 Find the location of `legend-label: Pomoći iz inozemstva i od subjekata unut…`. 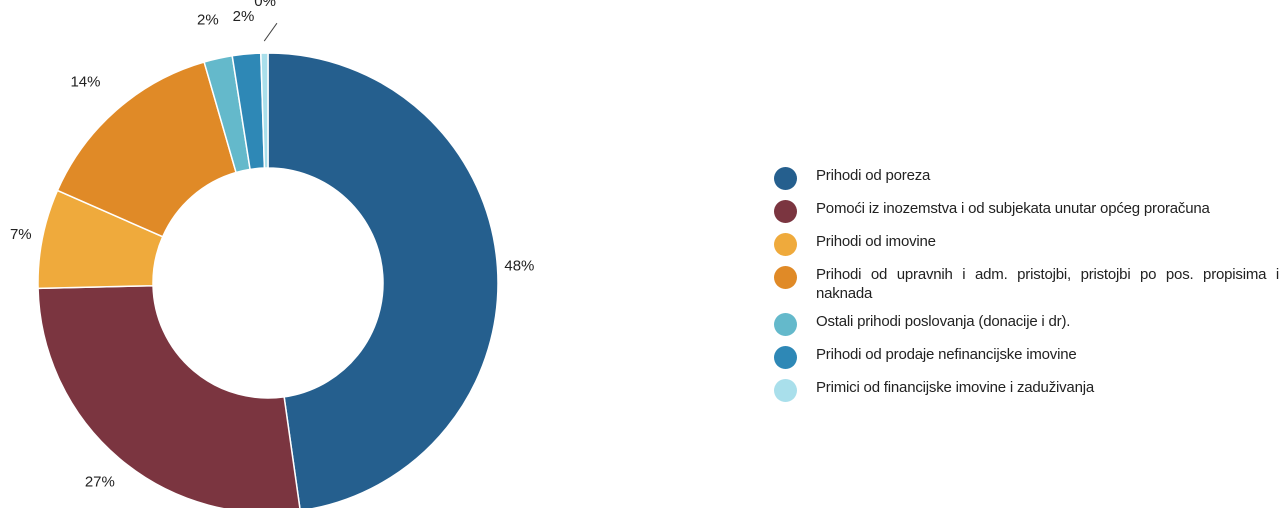

legend-label: Pomoći iz inozemstva i od subjekata unut… is located at coordinates (1013, 208).